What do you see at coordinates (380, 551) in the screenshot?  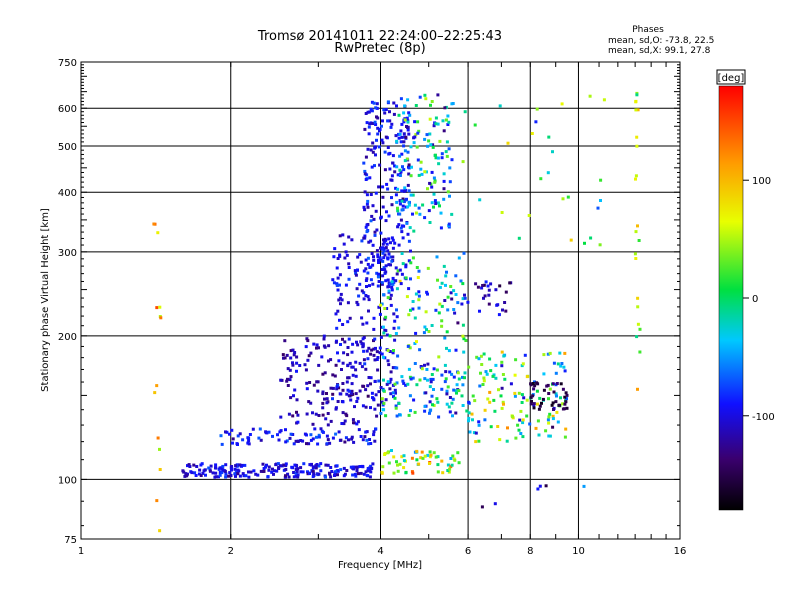 I see `x-tick-label: 4` at bounding box center [380, 551].